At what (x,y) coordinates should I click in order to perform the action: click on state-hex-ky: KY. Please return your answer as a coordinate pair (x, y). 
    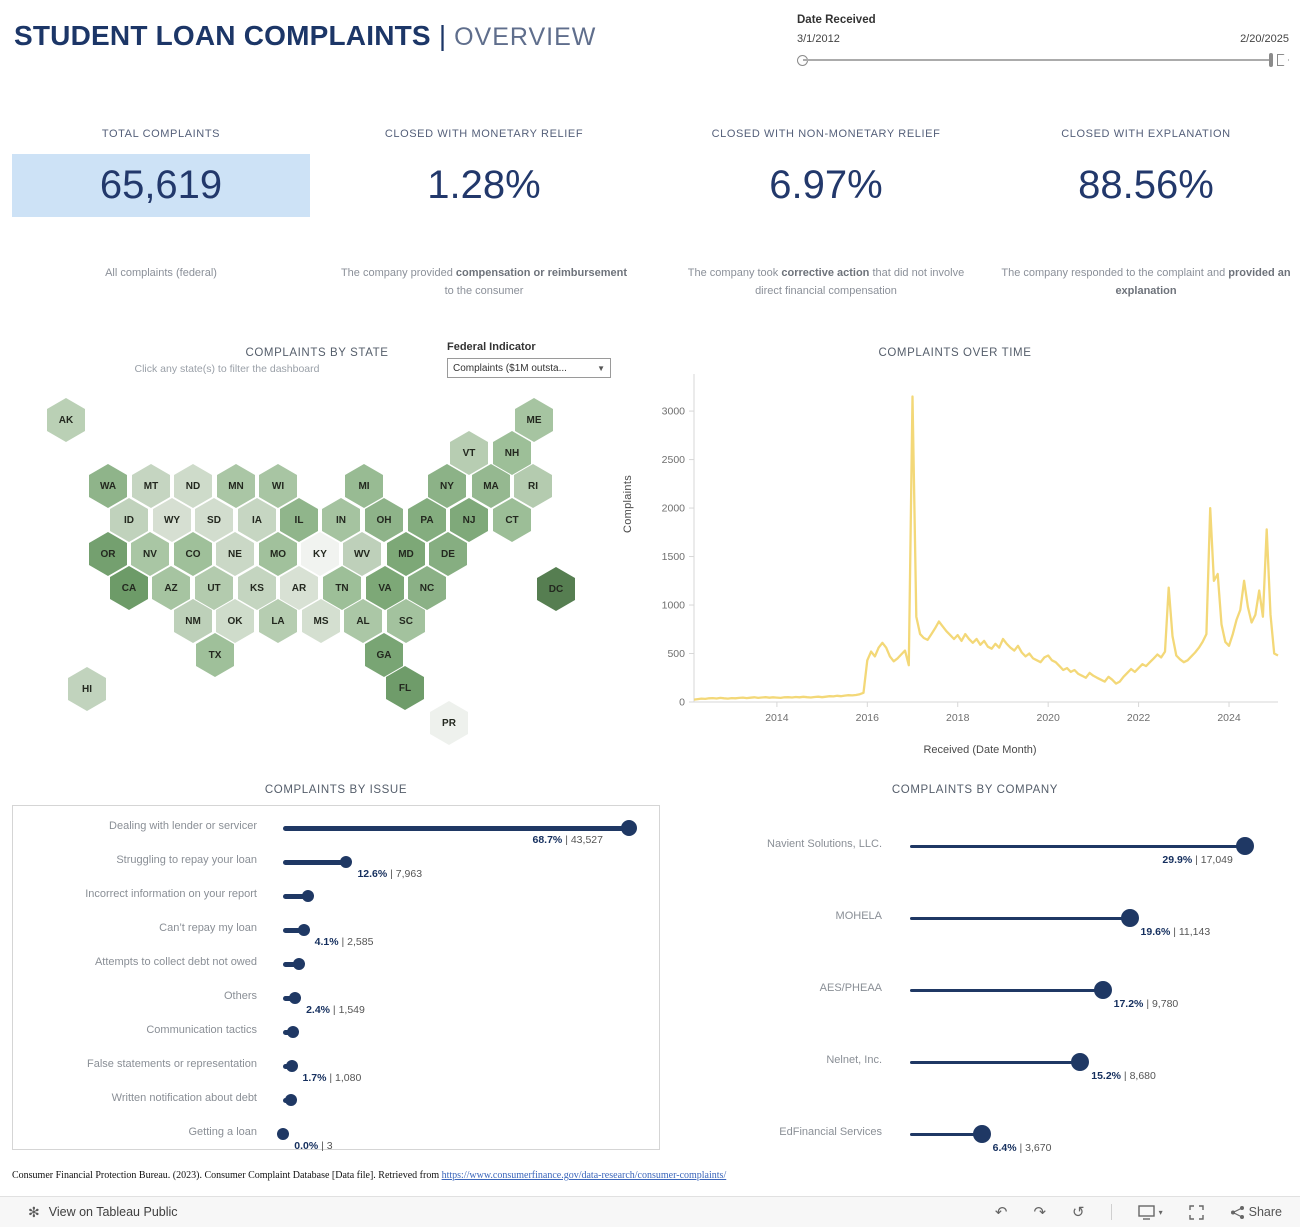
    Looking at the image, I should click on (320, 554).